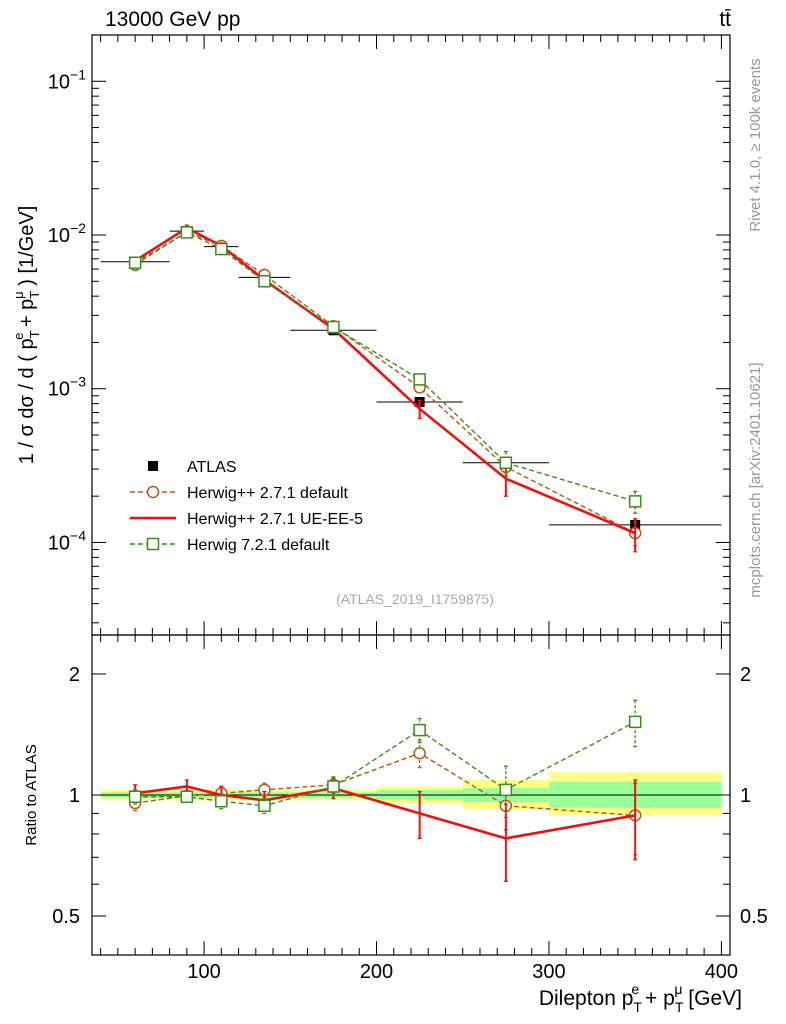 The height and width of the screenshot is (1024, 786). Describe the element at coordinates (275, 519) in the screenshot. I see `legend-label: Herwig++ 2.7.1 UE-EE-5` at that location.